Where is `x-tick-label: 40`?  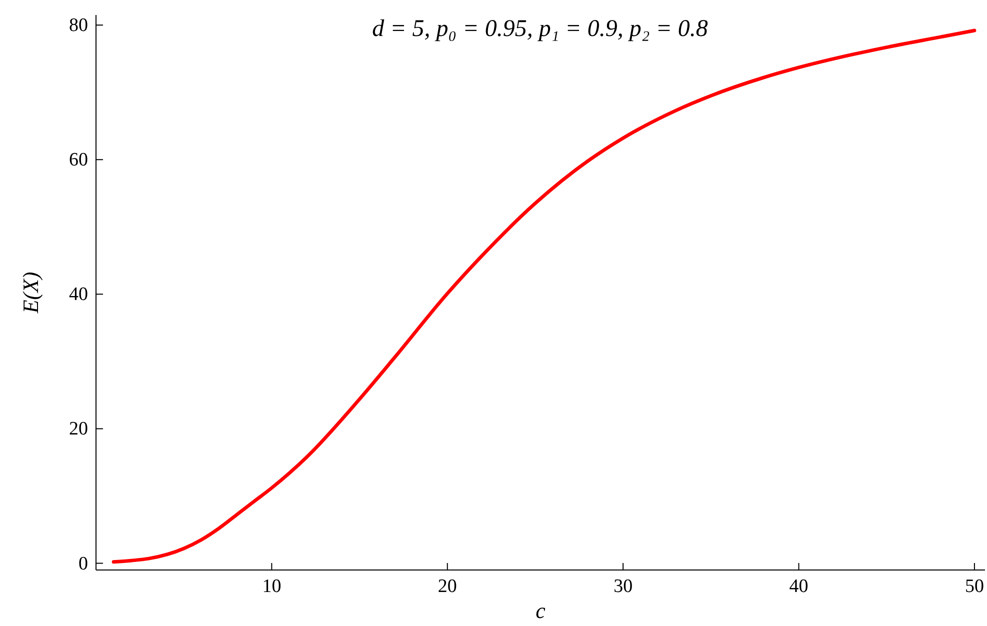 x-tick-label: 40 is located at coordinates (798, 586).